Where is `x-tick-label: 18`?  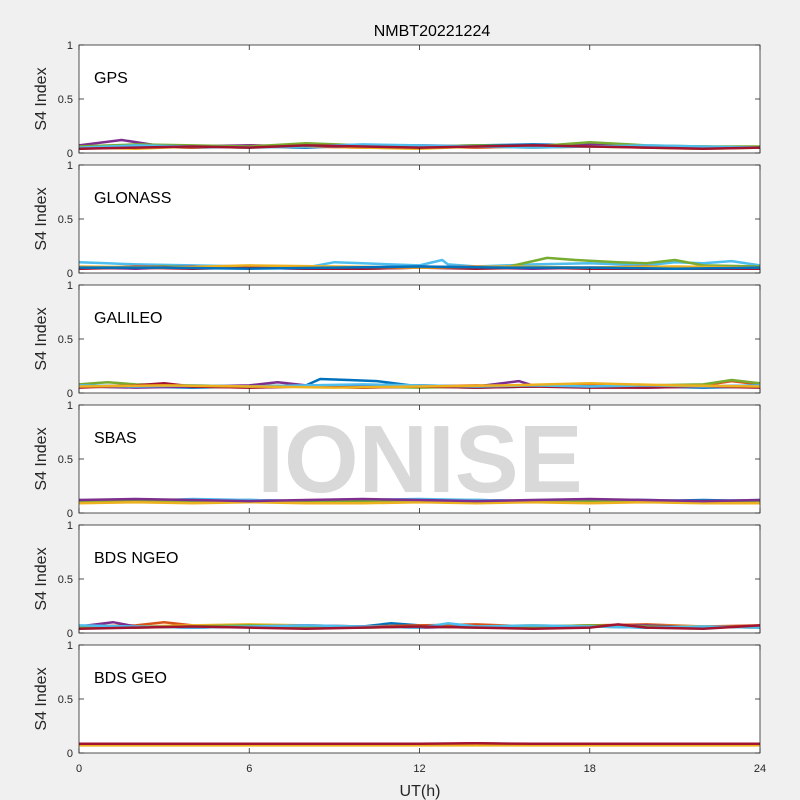
x-tick-label: 18 is located at coordinates (590, 769).